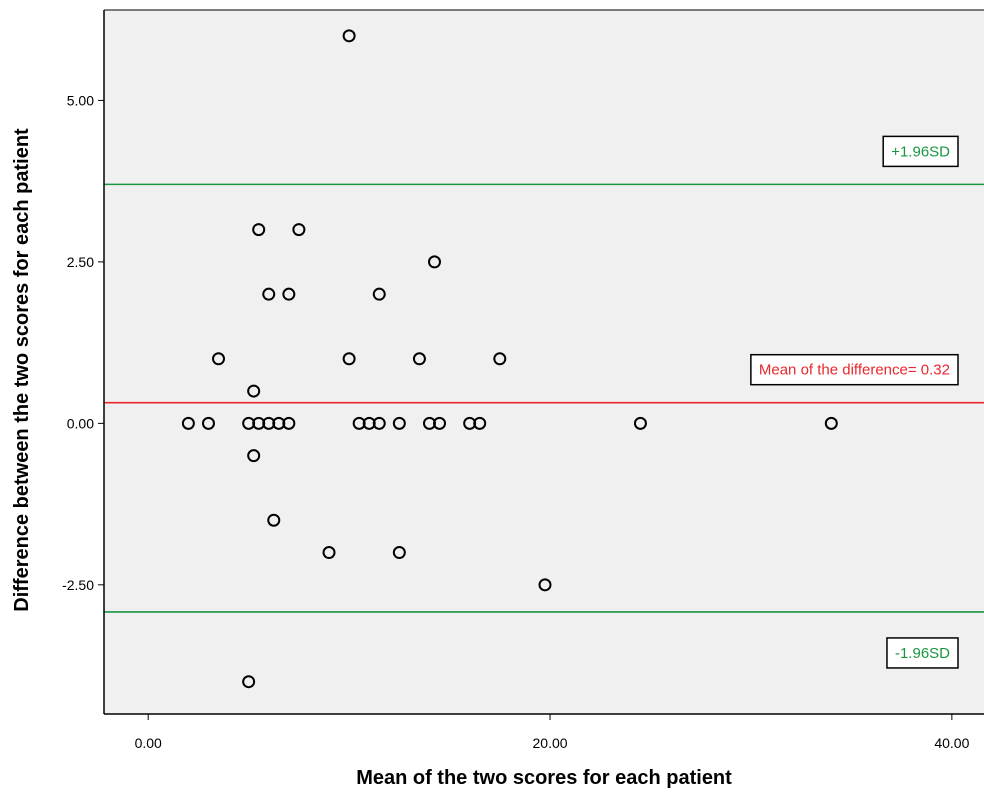  I want to click on y-axis-ticks: -2.50 0.00 2.50 5.00, so click(83, 342).